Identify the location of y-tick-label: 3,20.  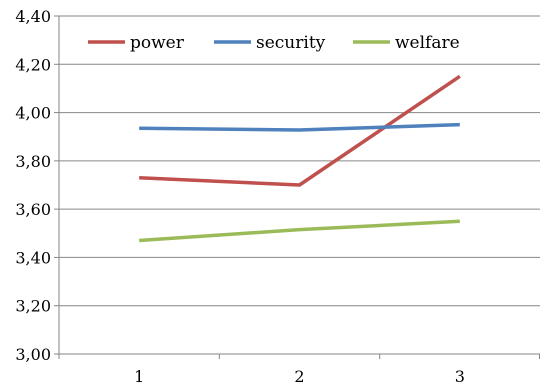
(33, 306).